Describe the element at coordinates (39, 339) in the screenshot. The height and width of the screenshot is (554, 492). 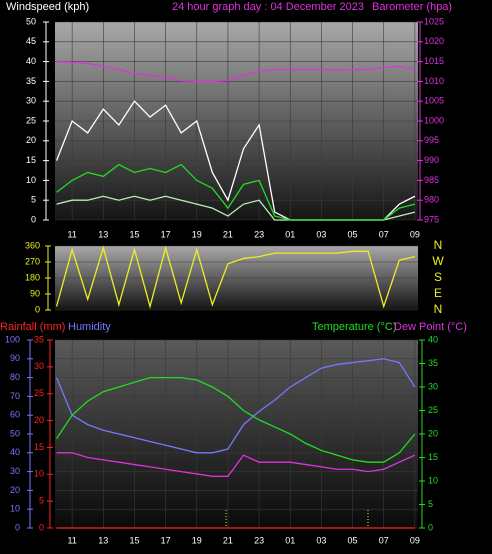
I see `y2-tick-label: 35` at that location.